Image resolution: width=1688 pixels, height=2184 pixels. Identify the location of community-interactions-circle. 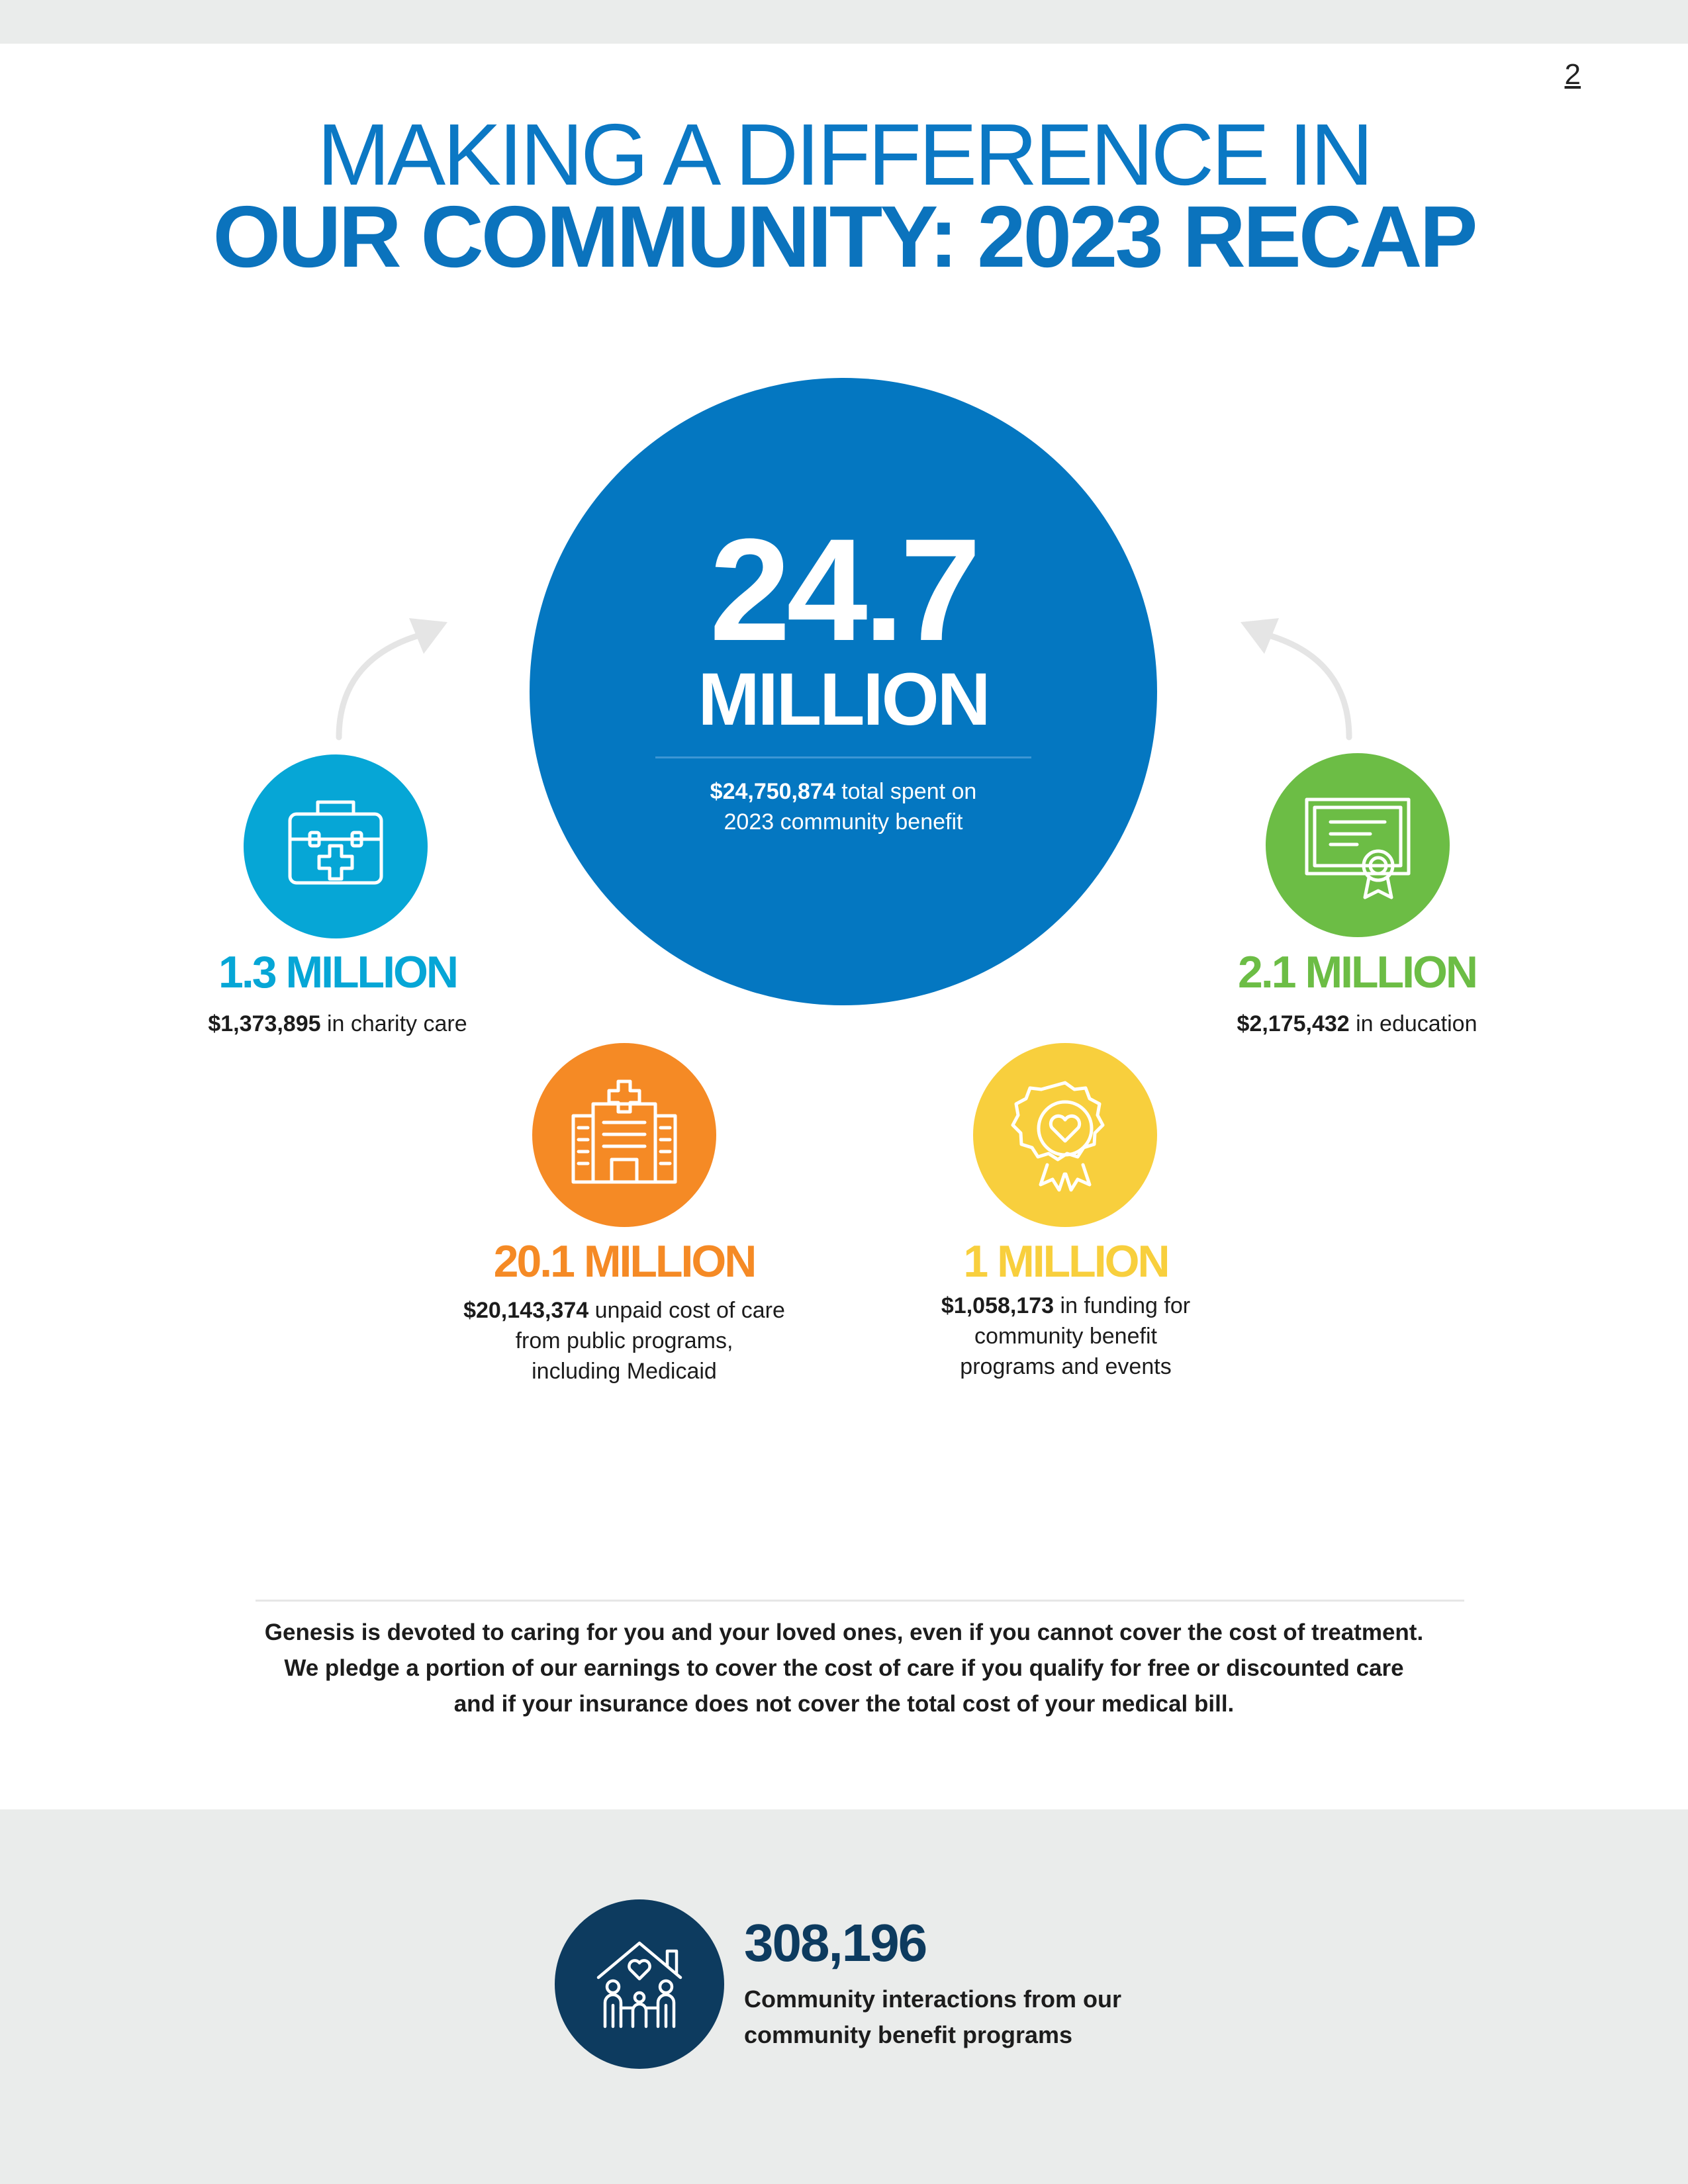
(639, 1984).